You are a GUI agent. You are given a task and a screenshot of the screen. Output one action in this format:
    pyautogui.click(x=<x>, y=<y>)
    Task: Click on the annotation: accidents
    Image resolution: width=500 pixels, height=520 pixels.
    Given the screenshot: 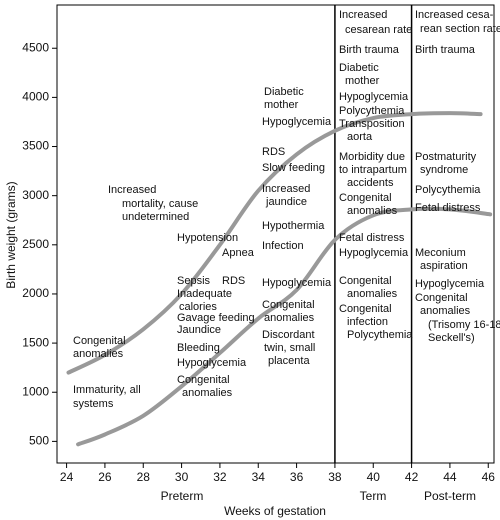 What is the action you would take?
    pyautogui.click(x=370, y=183)
    